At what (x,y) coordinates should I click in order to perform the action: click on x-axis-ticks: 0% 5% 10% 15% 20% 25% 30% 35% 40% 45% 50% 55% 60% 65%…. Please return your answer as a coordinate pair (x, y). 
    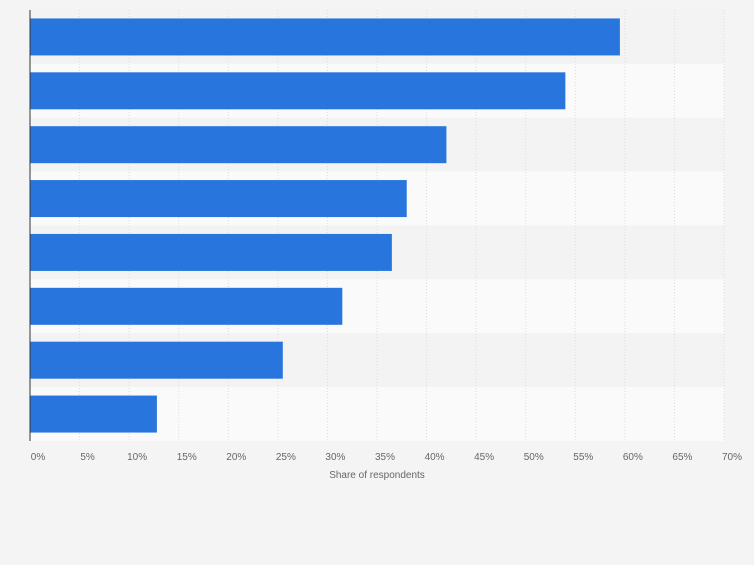
    Looking at the image, I should click on (386, 457).